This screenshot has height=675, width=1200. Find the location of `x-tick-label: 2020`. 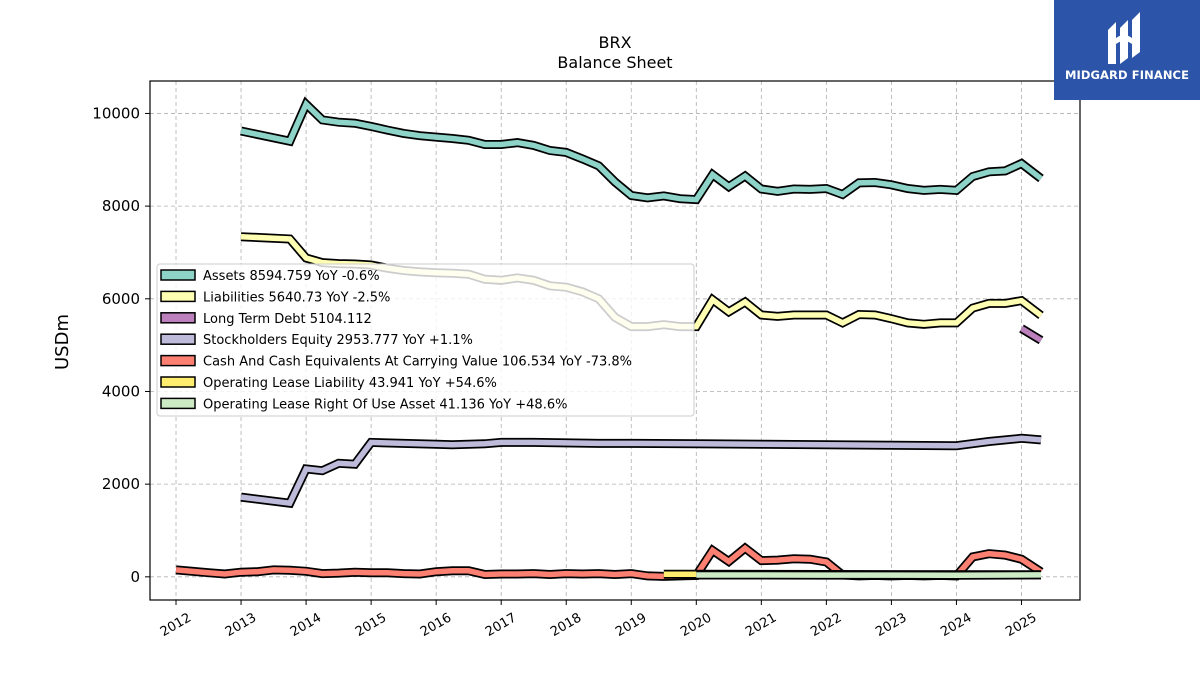

x-tick-label: 2020 is located at coordinates (696, 625).